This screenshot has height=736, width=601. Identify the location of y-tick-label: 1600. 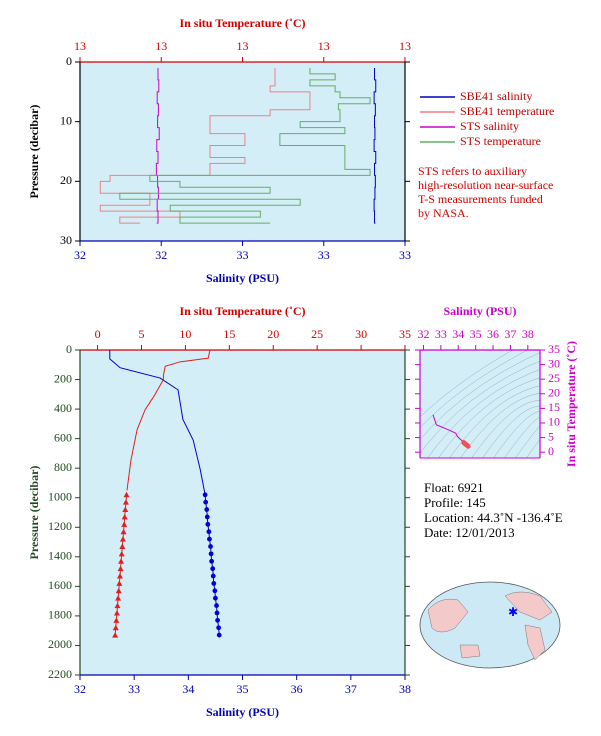
(60, 585).